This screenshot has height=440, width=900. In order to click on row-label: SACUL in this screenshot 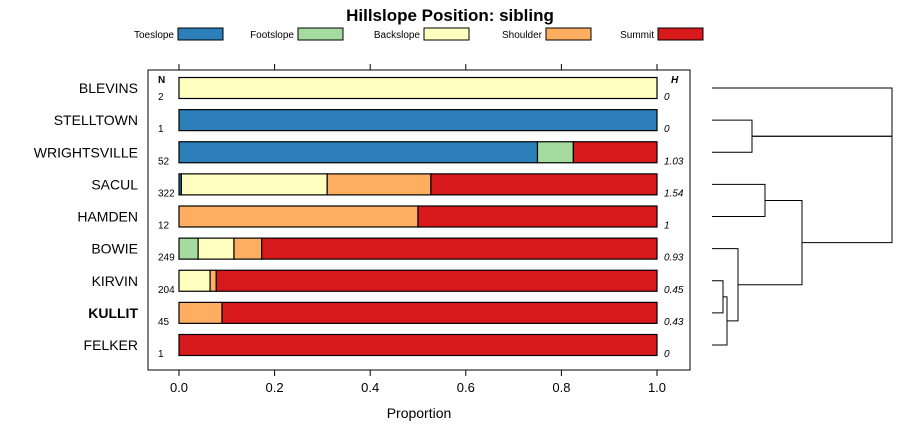, I will do `click(114, 184)`.